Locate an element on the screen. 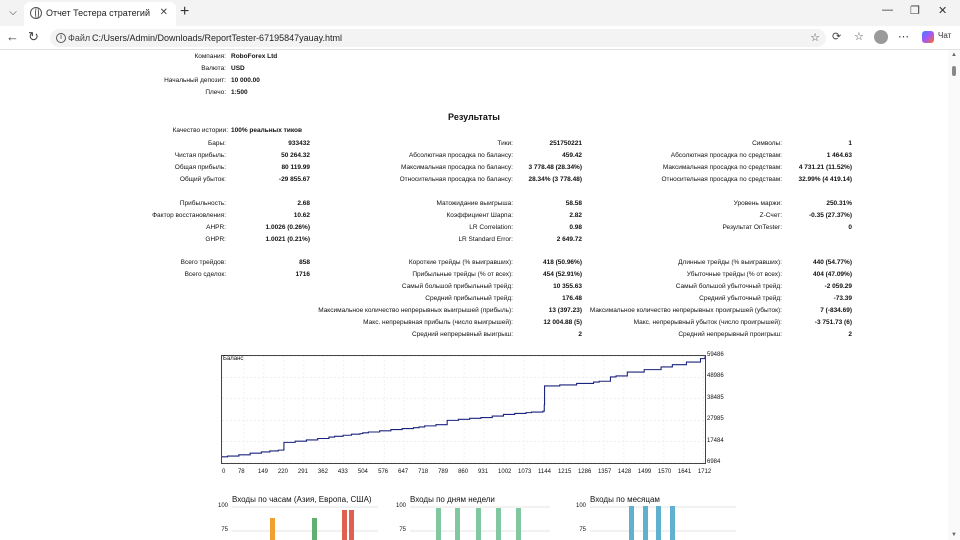  x-tick-label: 1499 is located at coordinates (644, 472).